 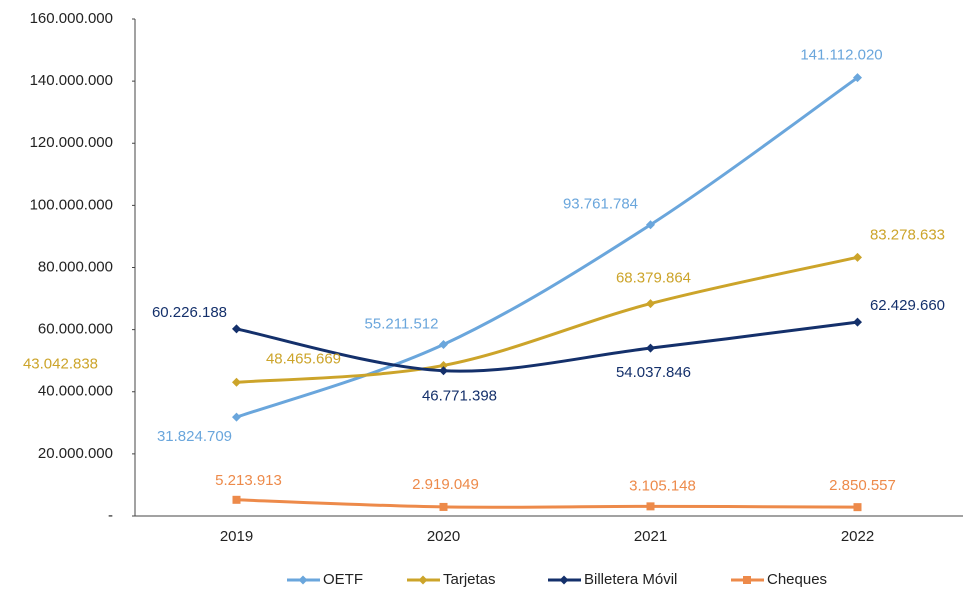 What do you see at coordinates (662, 485) in the screenshot?
I see `data-label: 3.105.148` at bounding box center [662, 485].